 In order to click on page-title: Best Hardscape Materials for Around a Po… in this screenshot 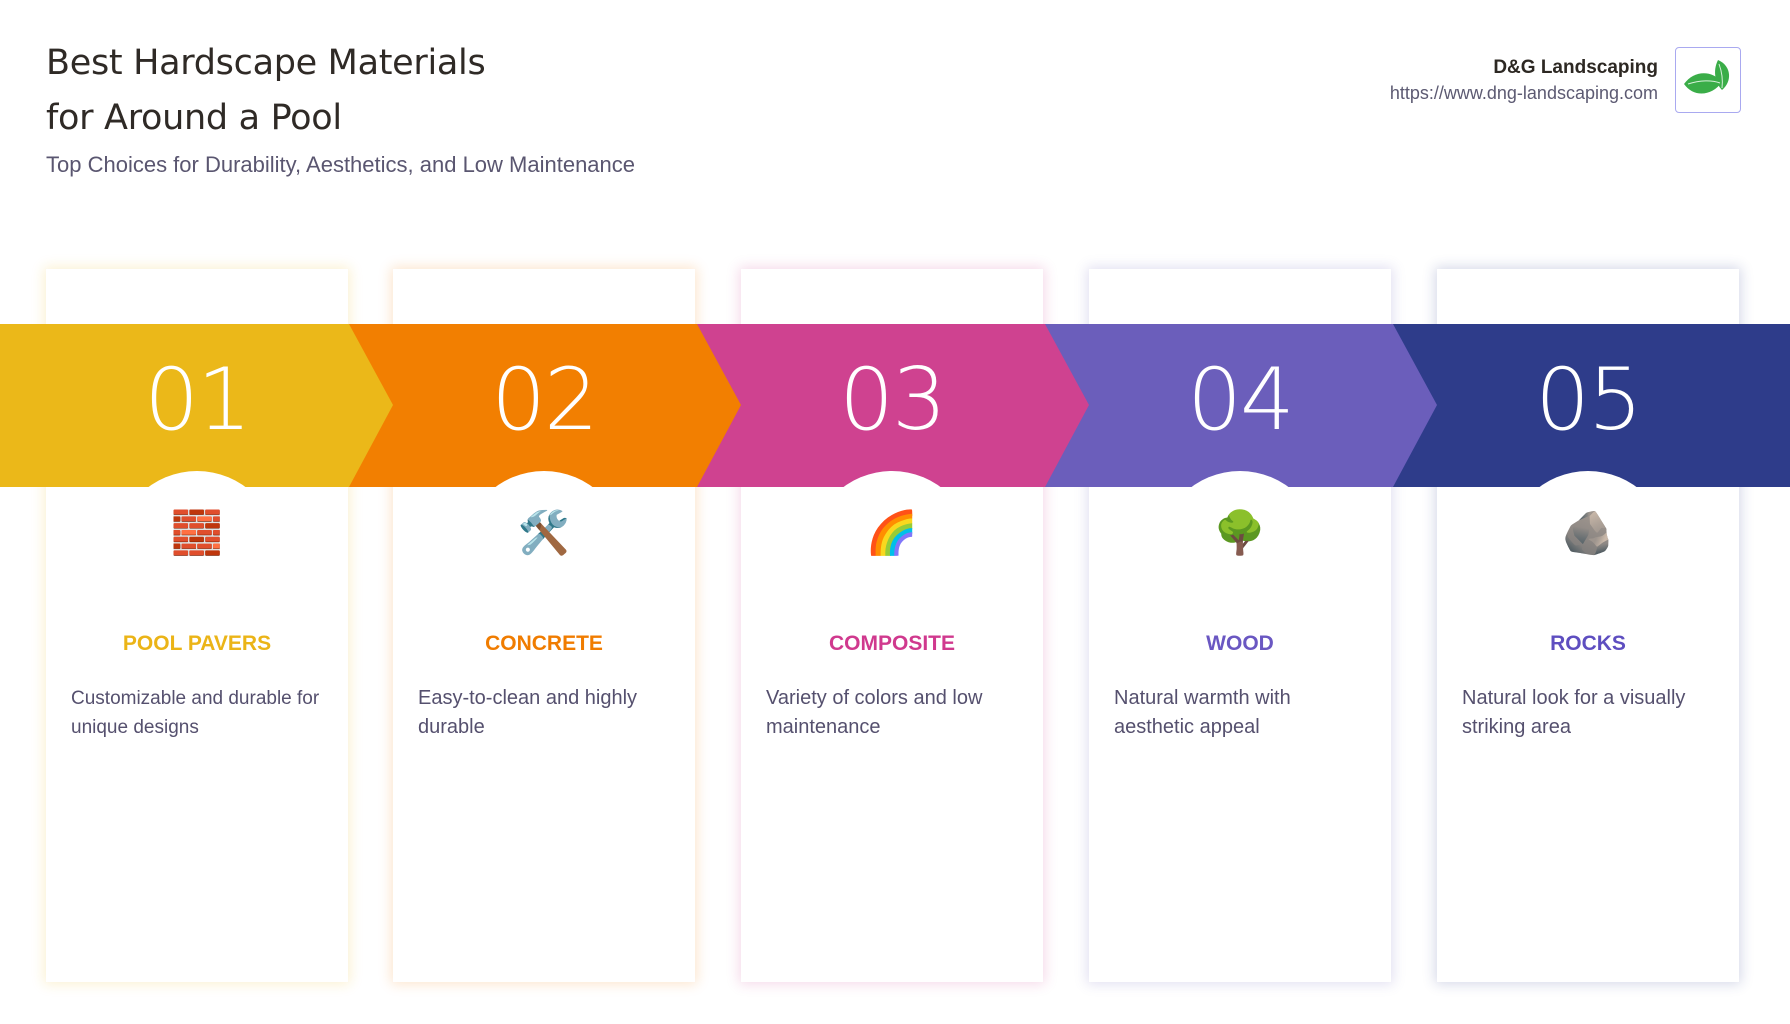, I will do `click(266, 91)`.